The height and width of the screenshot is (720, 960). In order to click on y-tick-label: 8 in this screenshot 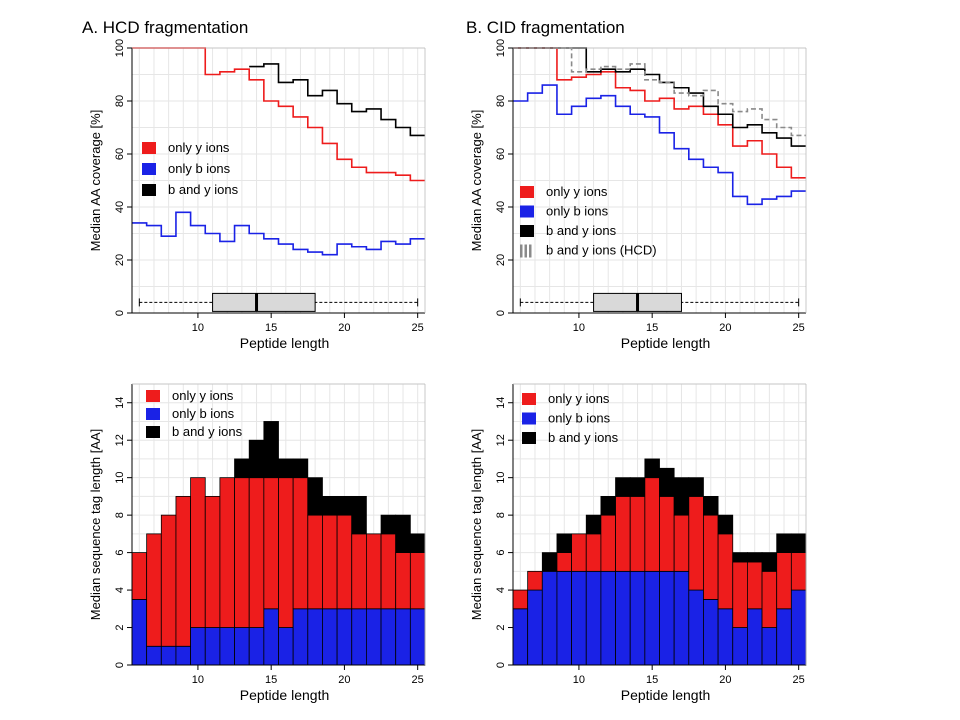, I will do `click(120, 515)`.